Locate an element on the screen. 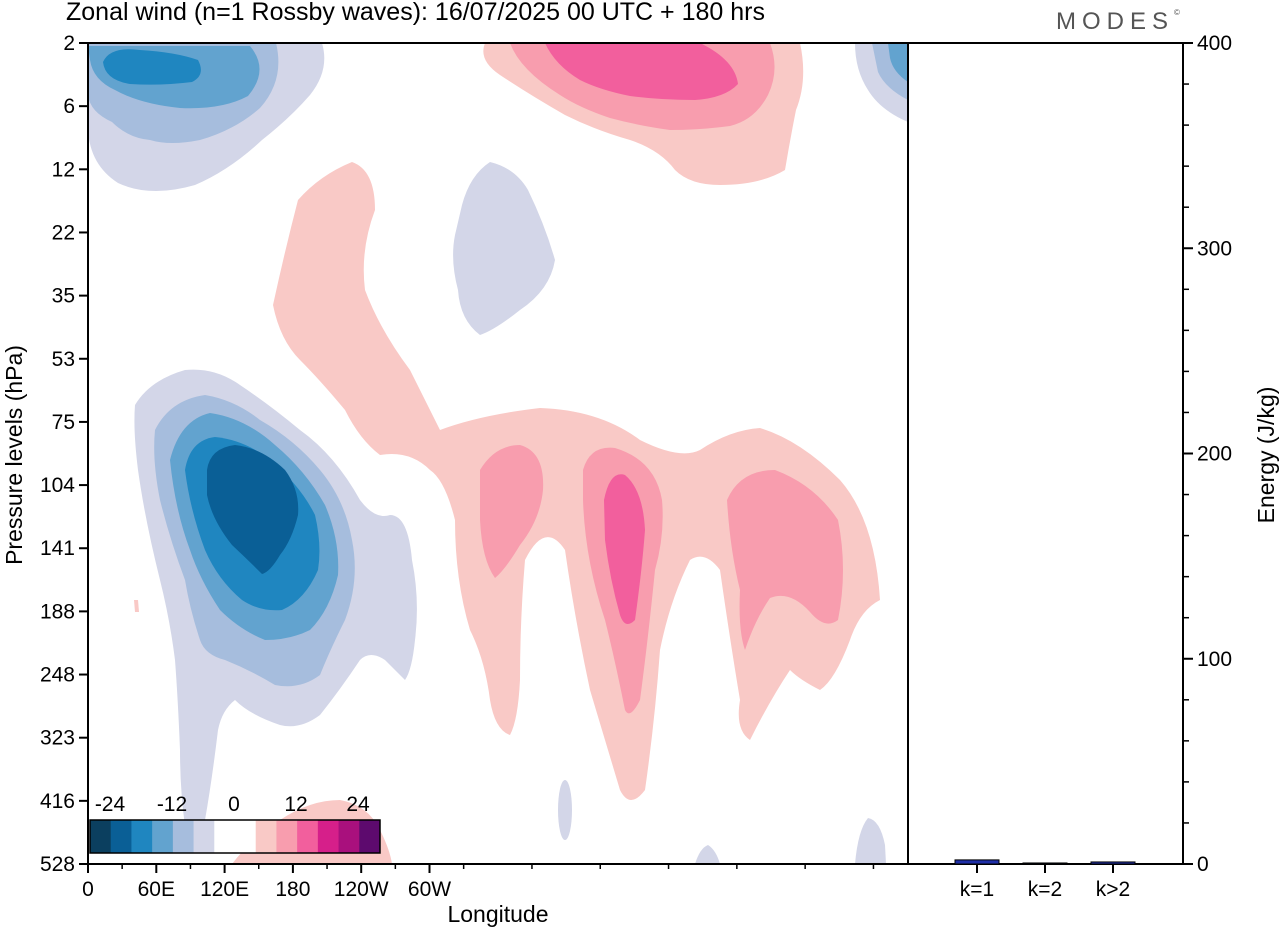  energy-tick-label: 300 is located at coordinates (1214, 248).